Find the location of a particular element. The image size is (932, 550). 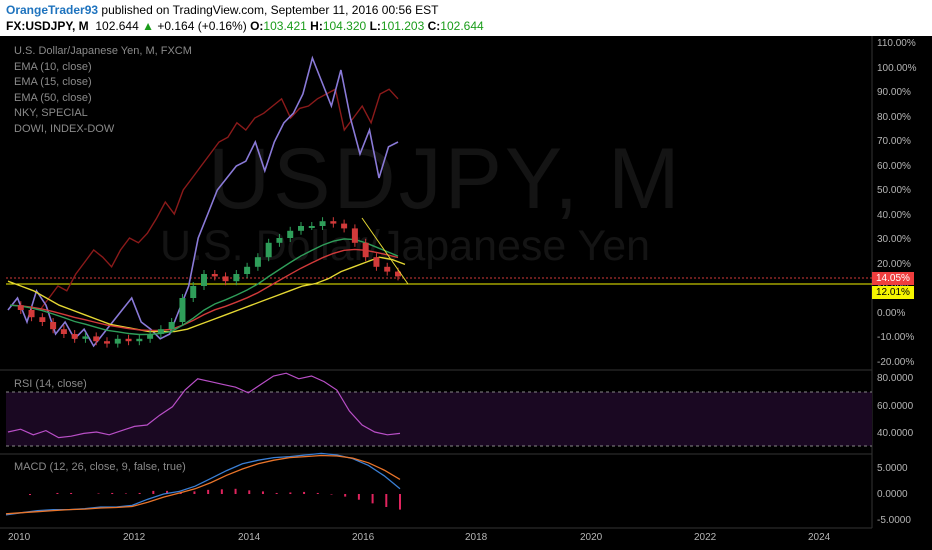

price-tick: 110.00% is located at coordinates (896, 43).